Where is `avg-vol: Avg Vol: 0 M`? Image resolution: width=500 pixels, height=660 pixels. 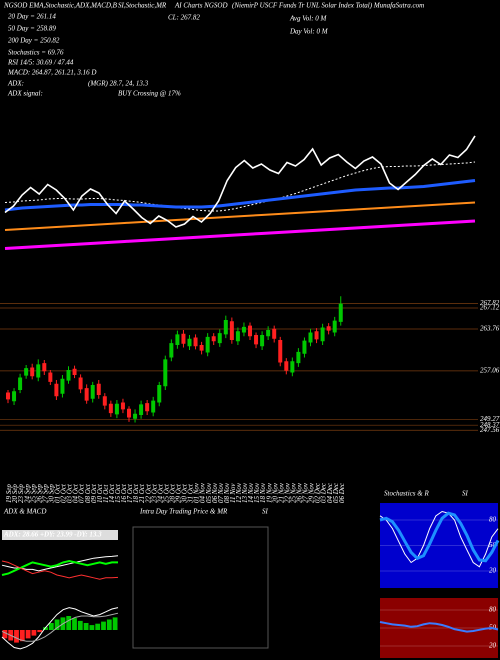
avg-vol: Avg Vol: 0 M is located at coordinates (308, 19).